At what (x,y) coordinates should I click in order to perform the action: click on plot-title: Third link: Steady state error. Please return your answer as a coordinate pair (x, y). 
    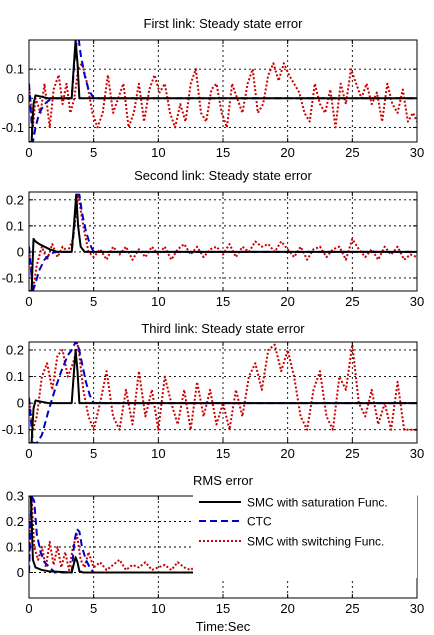
    Looking at the image, I should click on (223, 328).